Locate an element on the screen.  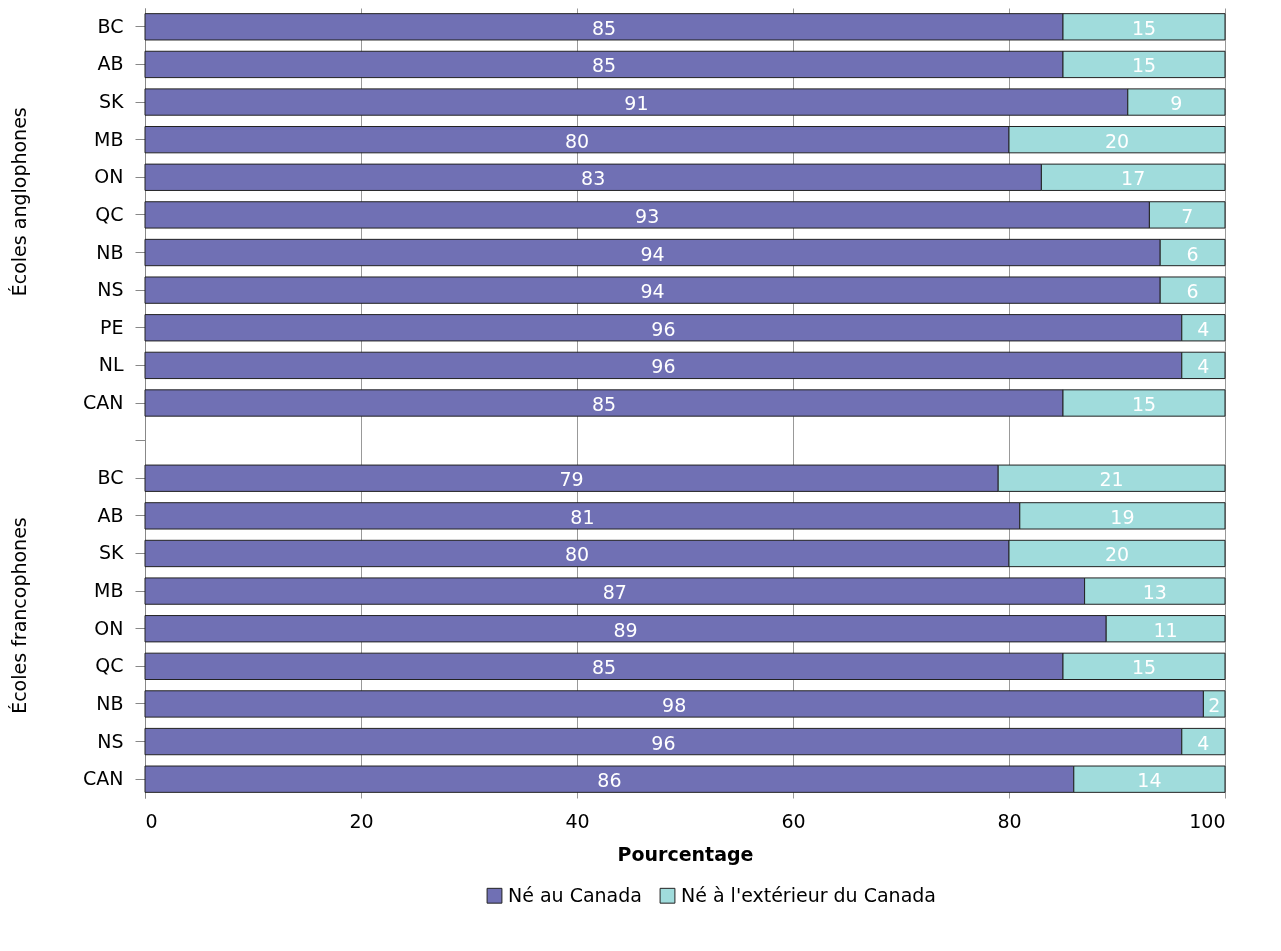
y-tick-label: NL is located at coordinates (111, 364).